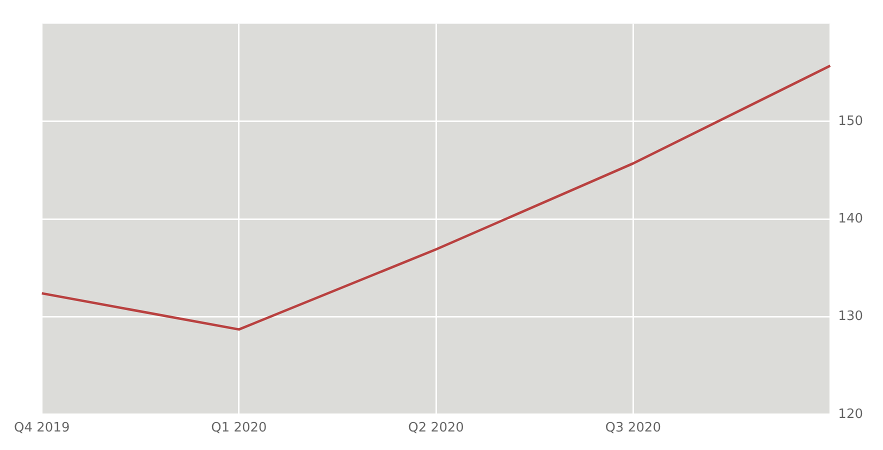 The width and height of the screenshot is (883, 450). What do you see at coordinates (239, 428) in the screenshot?
I see `x-tick-label: Q1 2020` at bounding box center [239, 428].